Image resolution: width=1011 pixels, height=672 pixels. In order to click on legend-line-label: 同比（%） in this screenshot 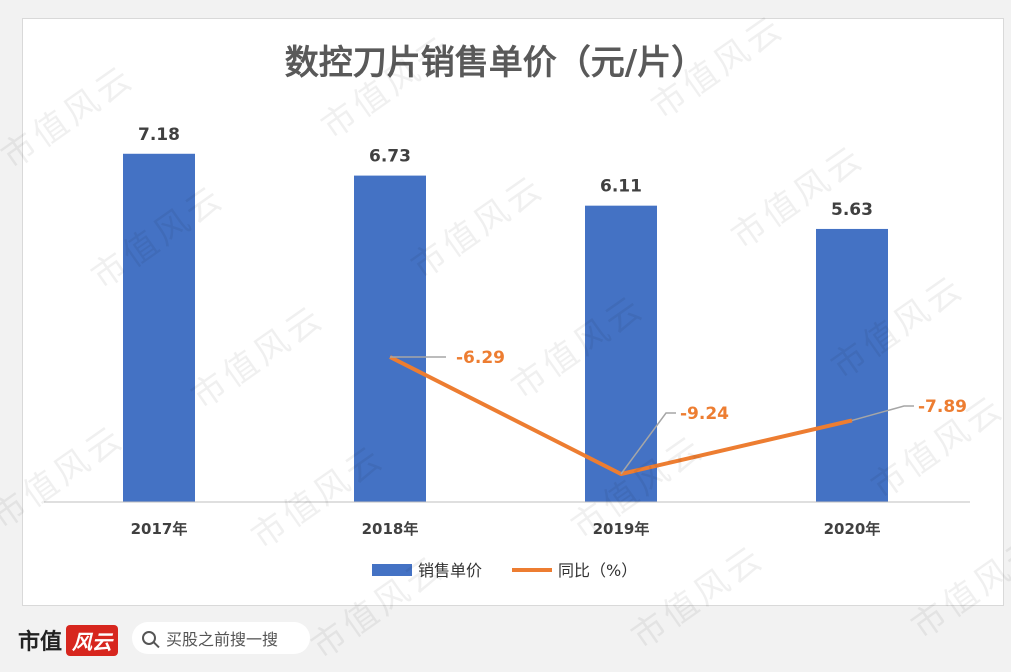, I will do `click(597, 570)`.